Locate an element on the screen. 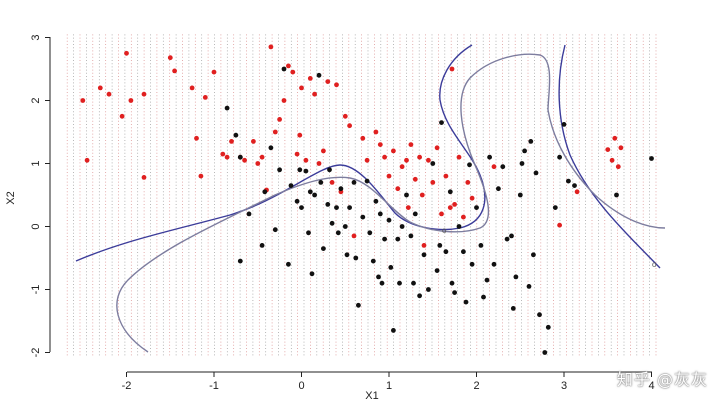 This screenshot has width=720, height=402. boundary-end-marker-2: o is located at coordinates (444, 230).